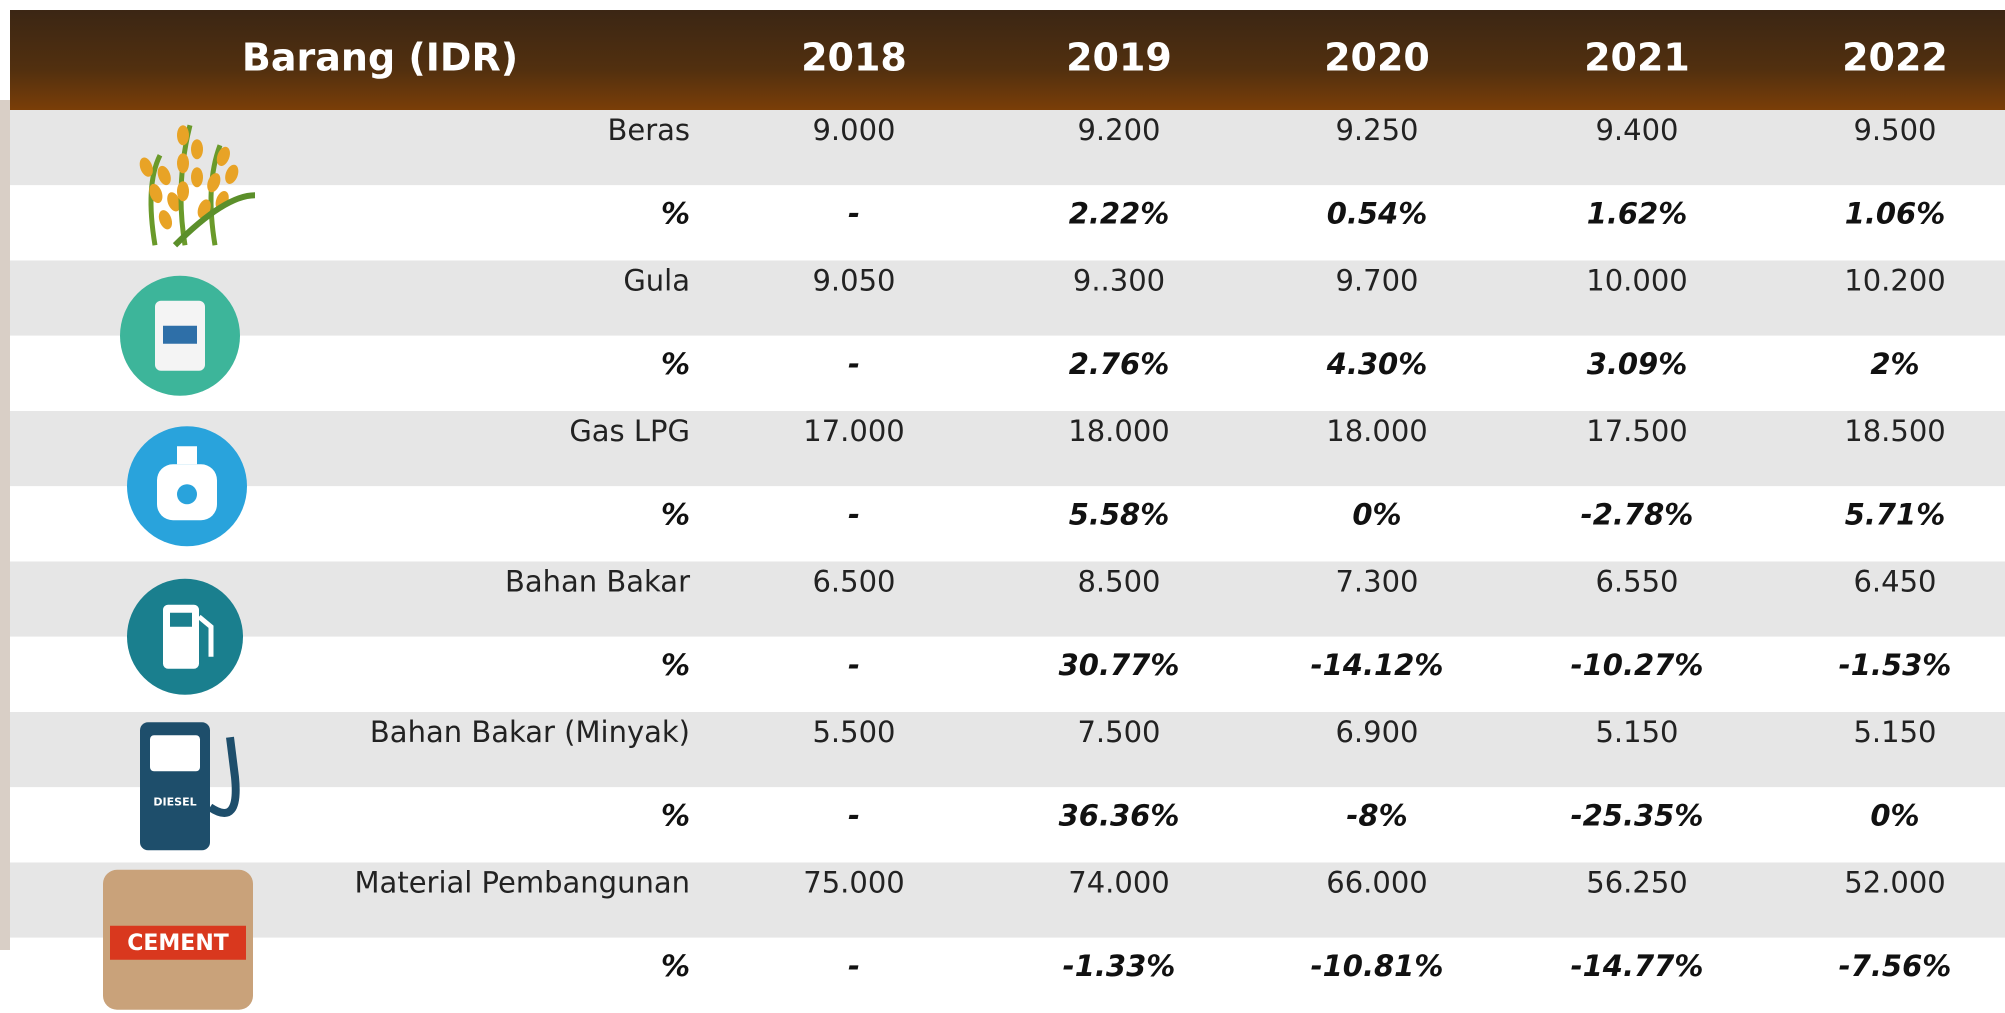  I want to click on price-cell: 6.450, so click(1894, 582).